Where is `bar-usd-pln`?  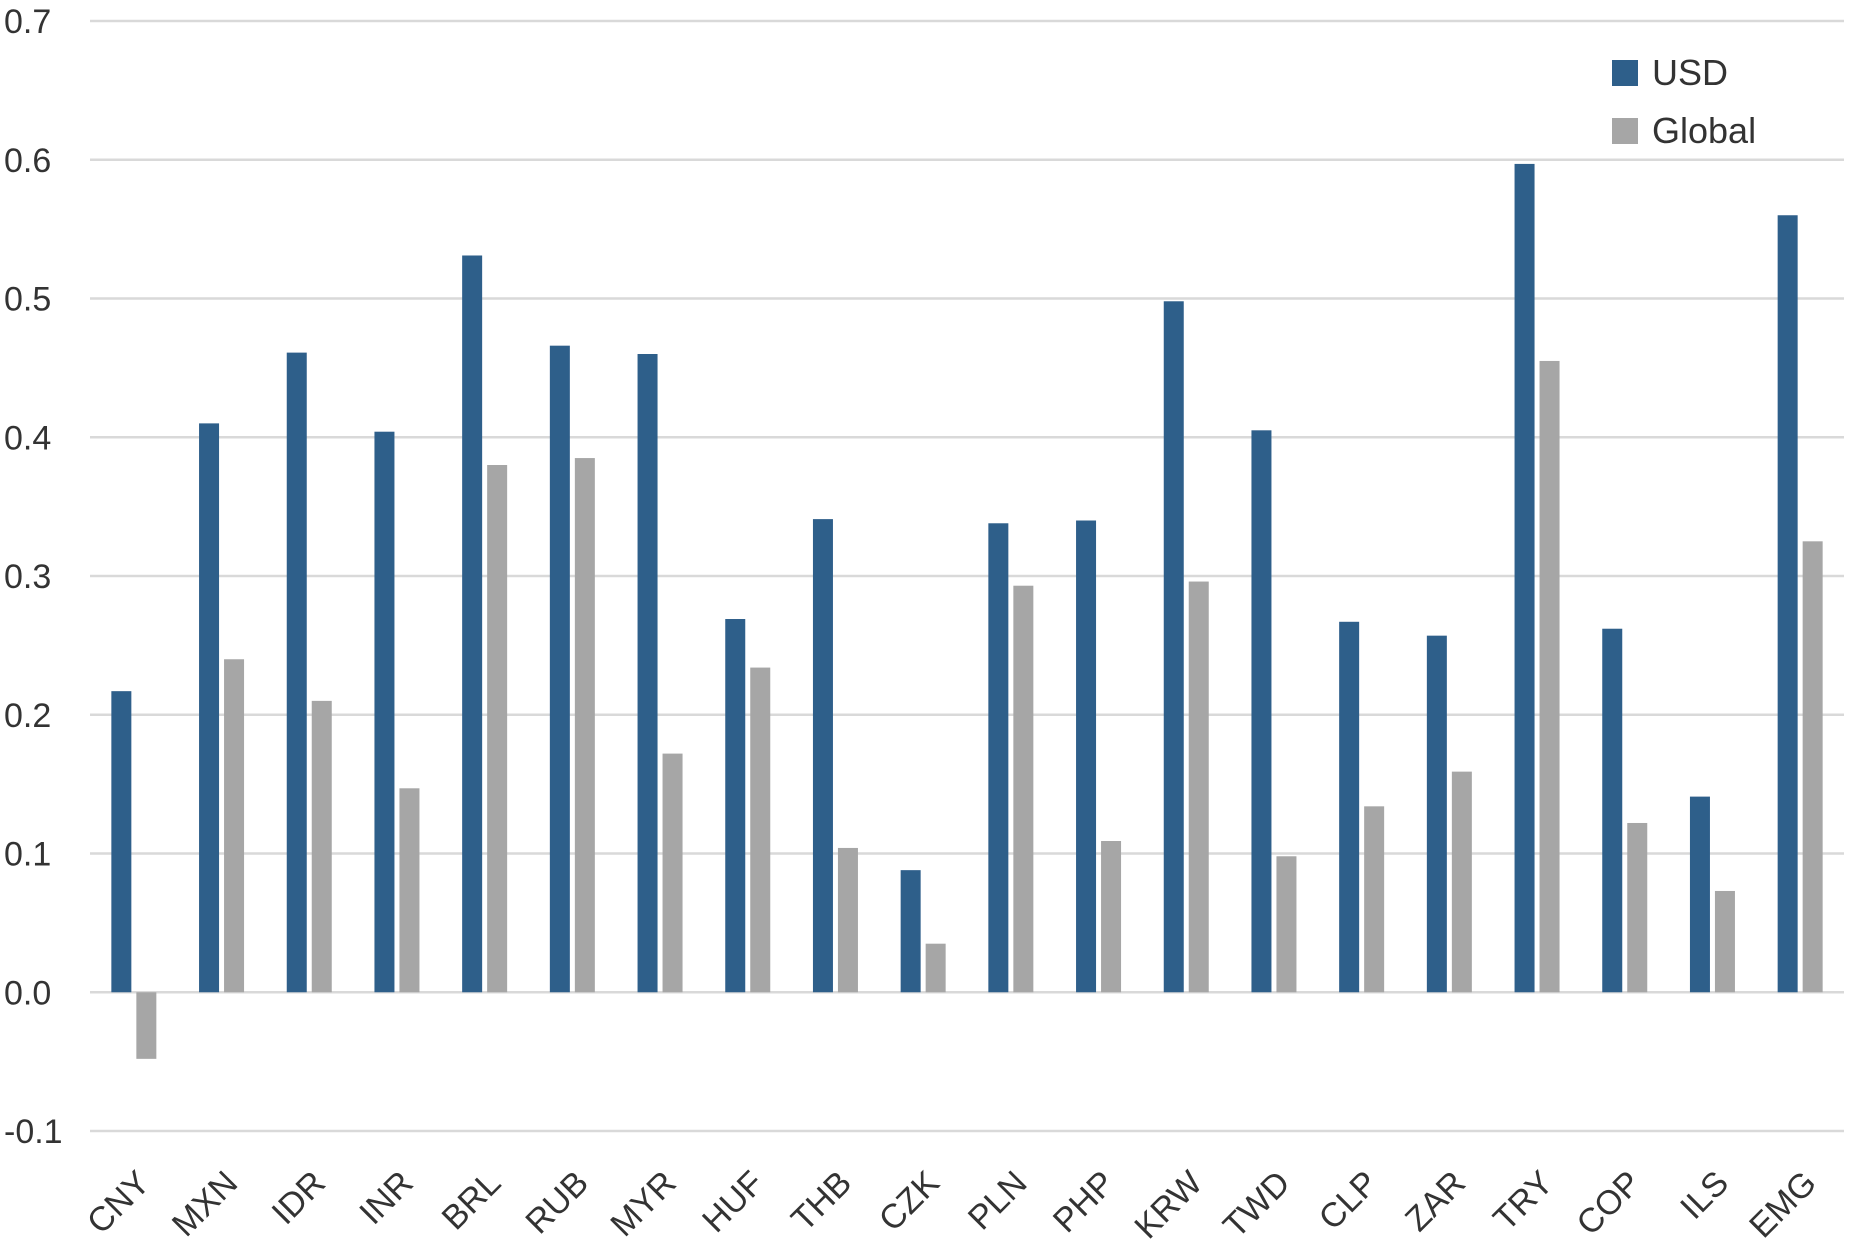
bar-usd-pln is located at coordinates (998, 758).